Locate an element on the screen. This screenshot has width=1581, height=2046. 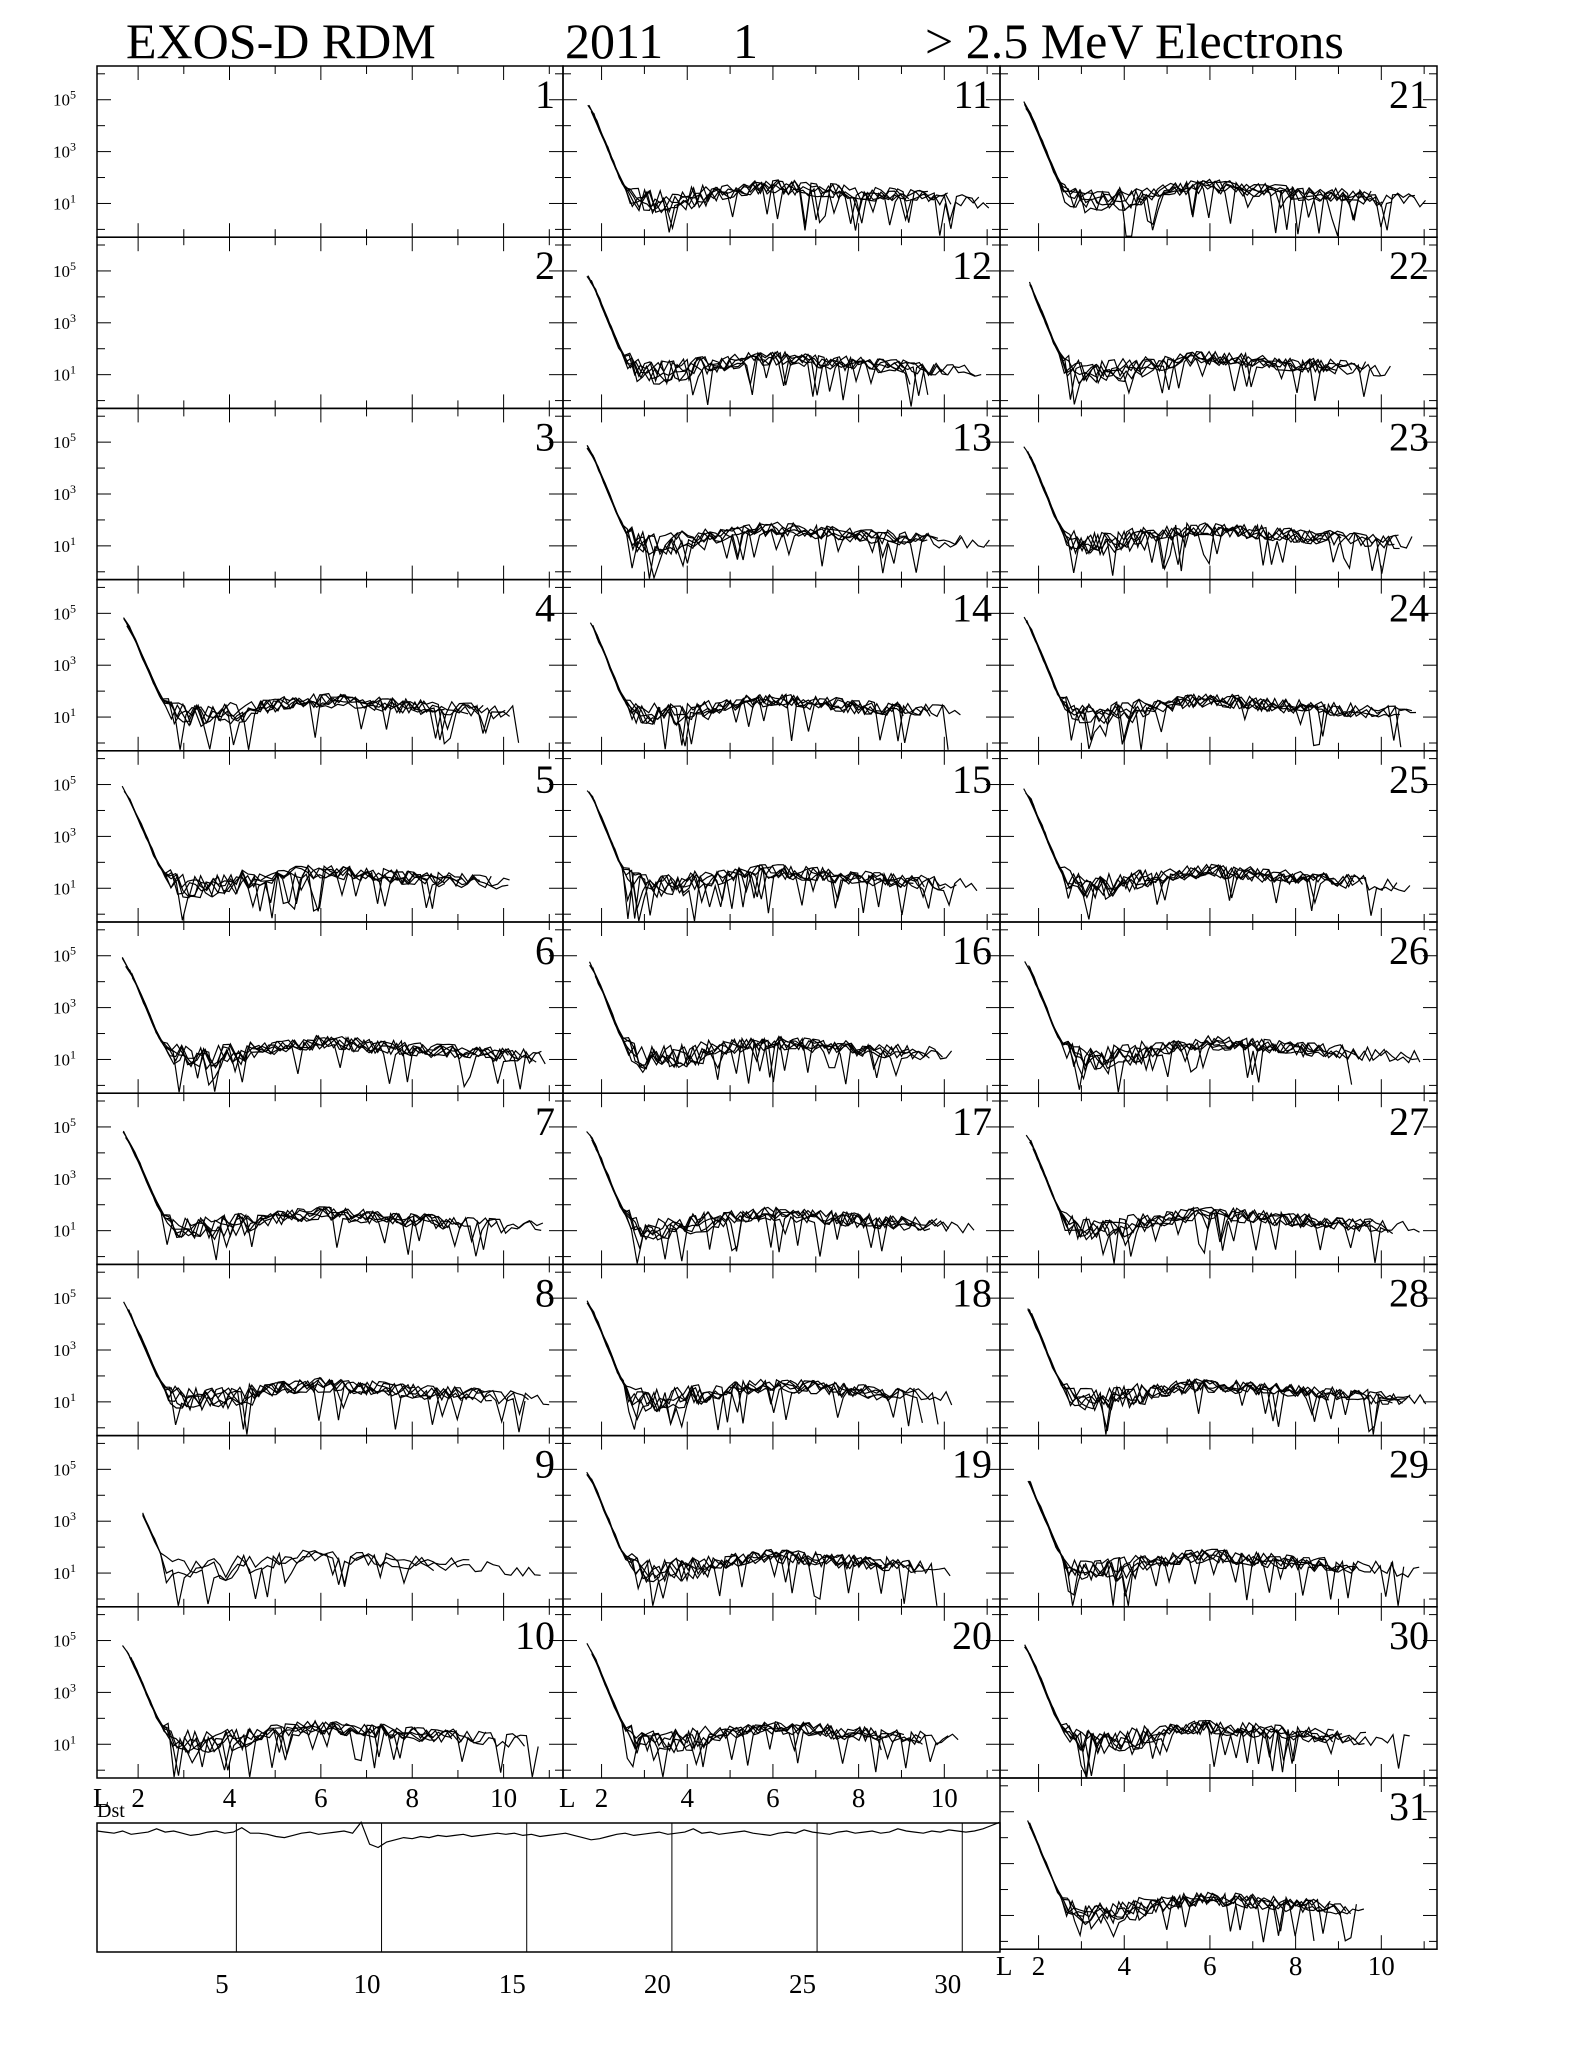
dst-x-tick-label: 20 is located at coordinates (657, 1984).